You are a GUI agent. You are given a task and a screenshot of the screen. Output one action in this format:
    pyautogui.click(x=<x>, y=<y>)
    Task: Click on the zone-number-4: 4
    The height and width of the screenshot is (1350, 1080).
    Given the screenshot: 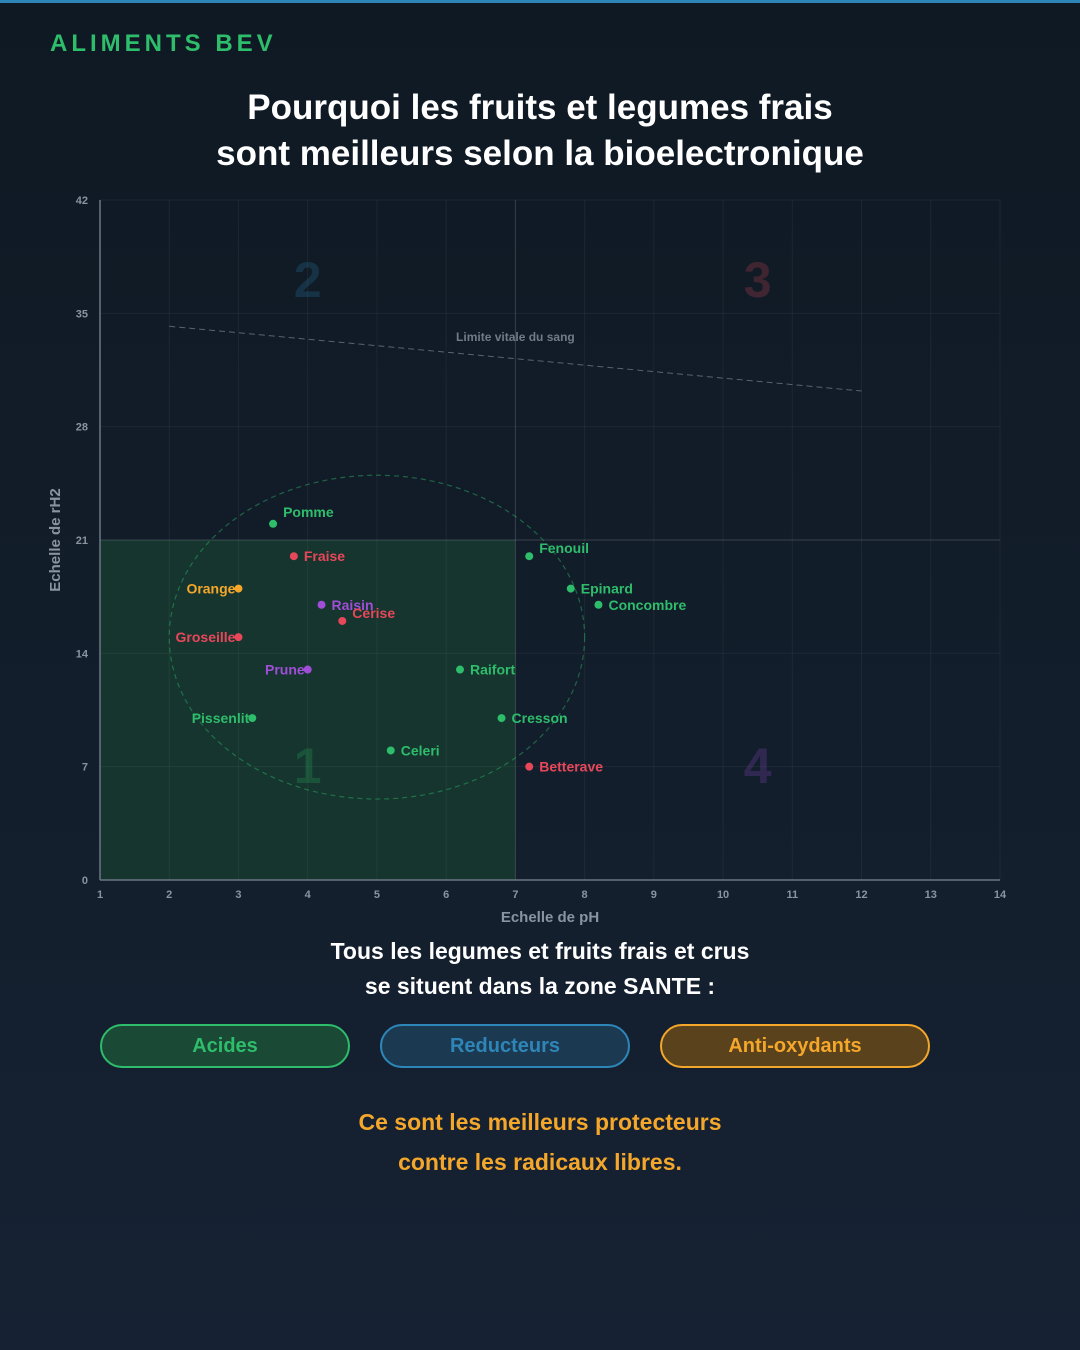 What is the action you would take?
    pyautogui.click(x=758, y=766)
    